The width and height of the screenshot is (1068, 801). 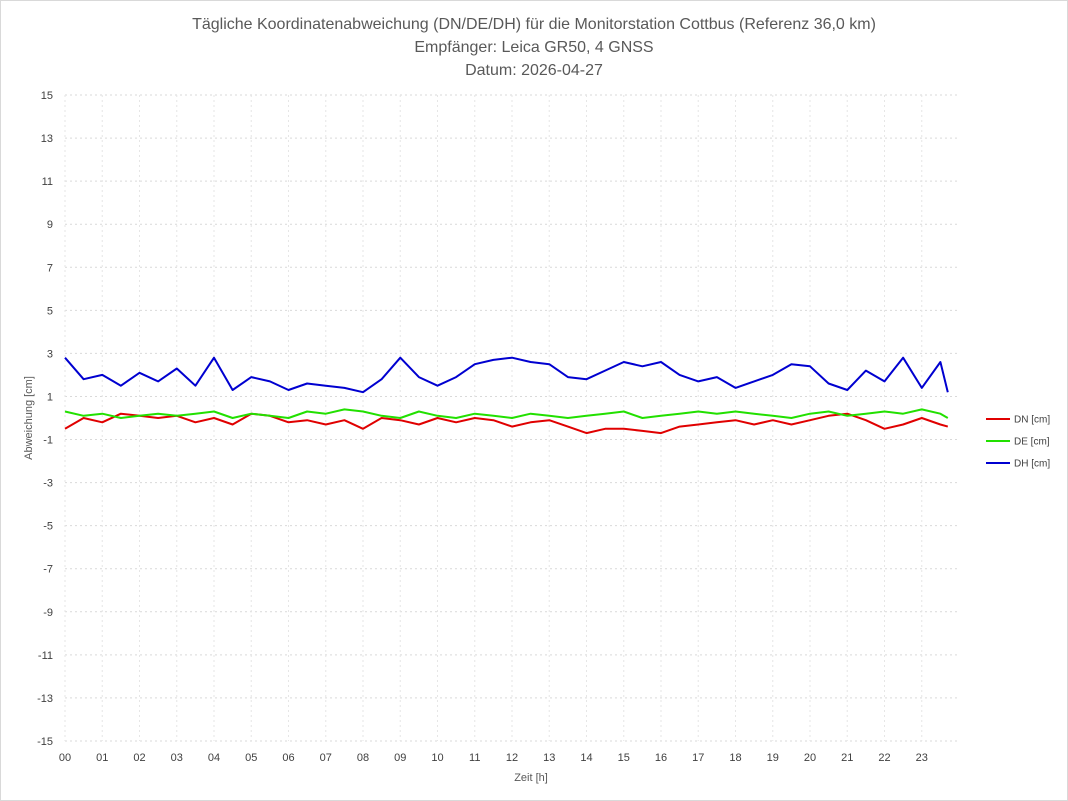 I want to click on y-tick-label: 3, so click(x=50, y=354).